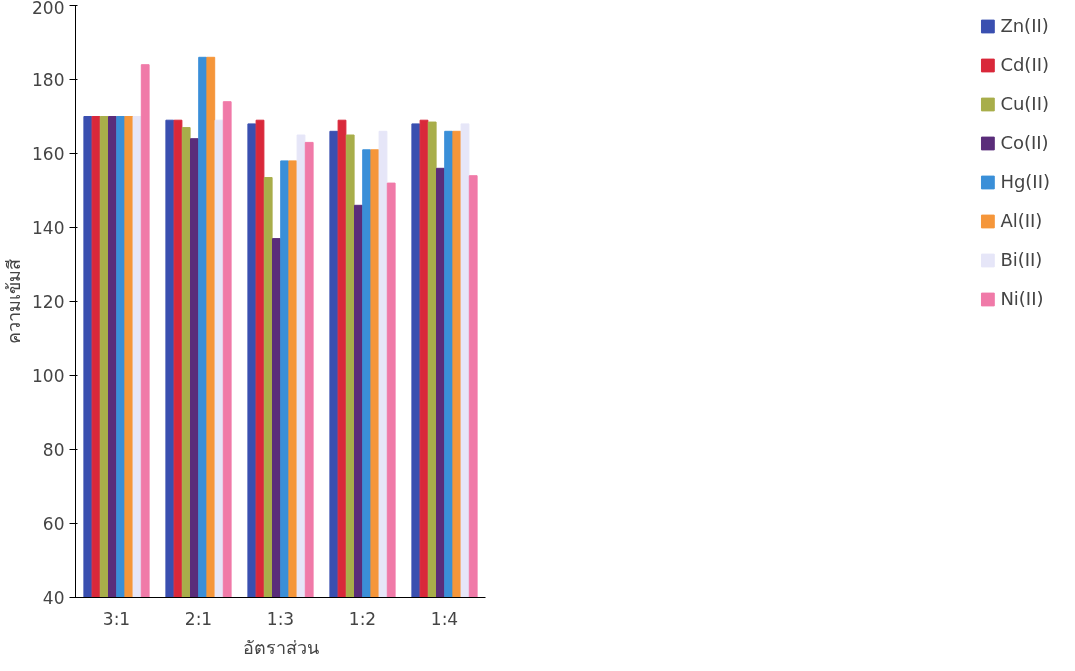 This screenshot has width=1075, height=671. Describe the element at coordinates (53, 450) in the screenshot. I see `y-tick-label: 80` at that location.